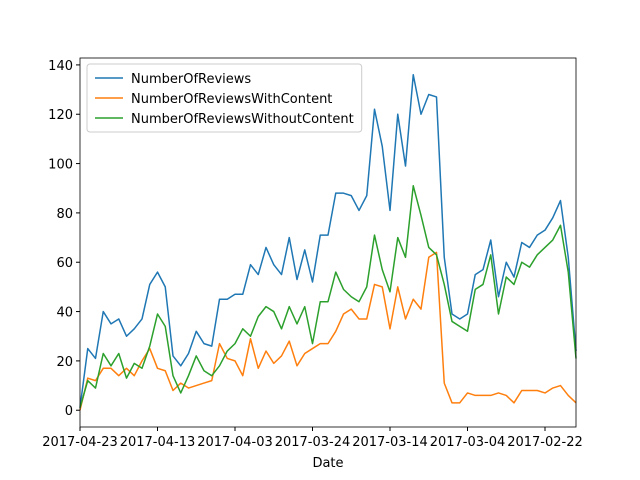 This screenshot has width=640, height=480. What do you see at coordinates (60, 115) in the screenshot?
I see `y-tick-label: 120` at bounding box center [60, 115].